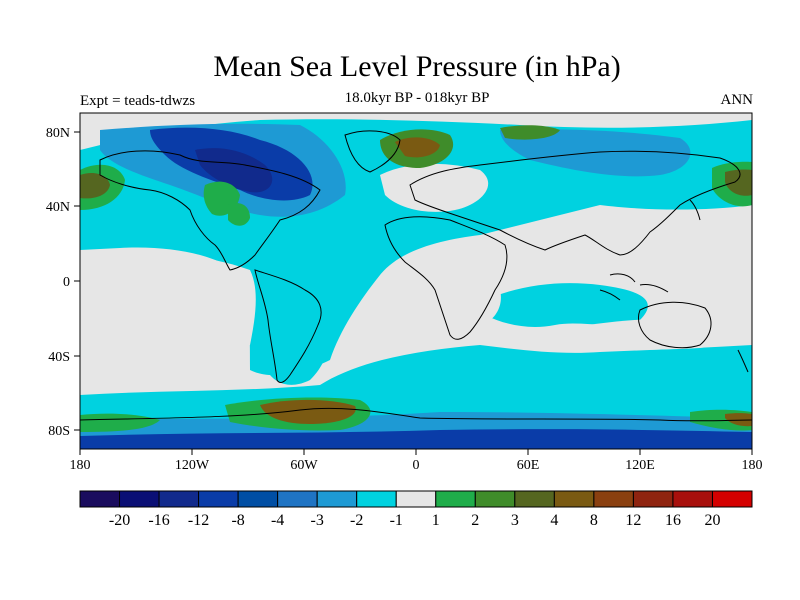 This screenshot has height=600, width=800. I want to click on y-tick-label: 40N, so click(58, 207).